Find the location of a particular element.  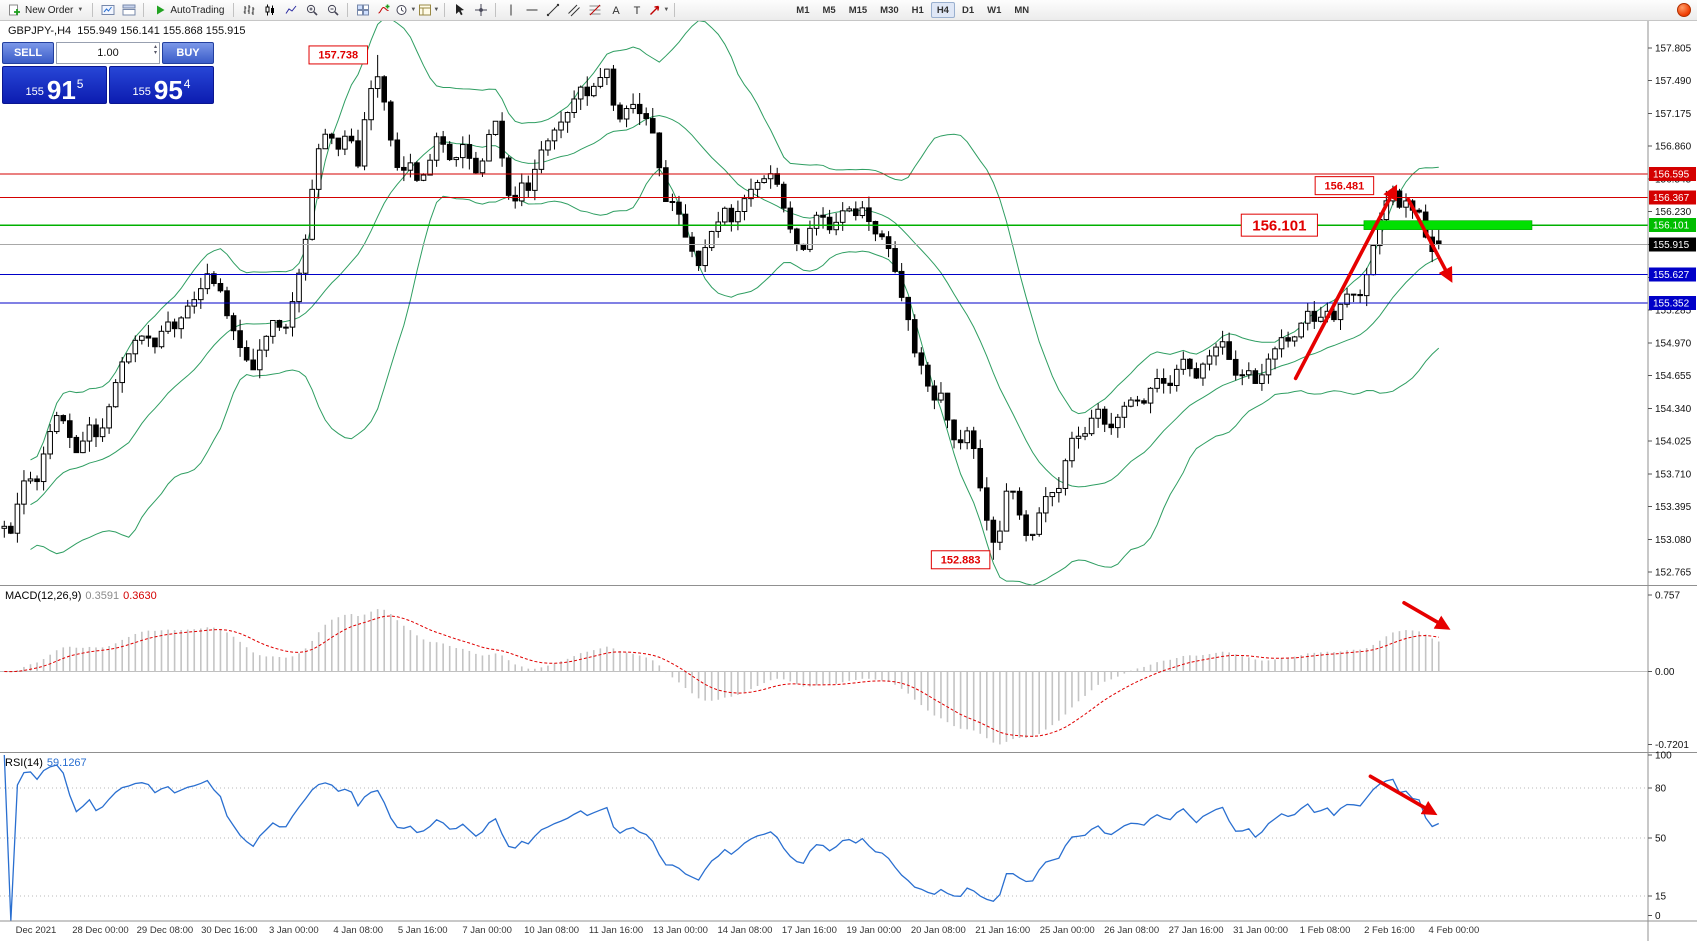

volume-up-icon: ▴ is located at coordinates (155, 47).